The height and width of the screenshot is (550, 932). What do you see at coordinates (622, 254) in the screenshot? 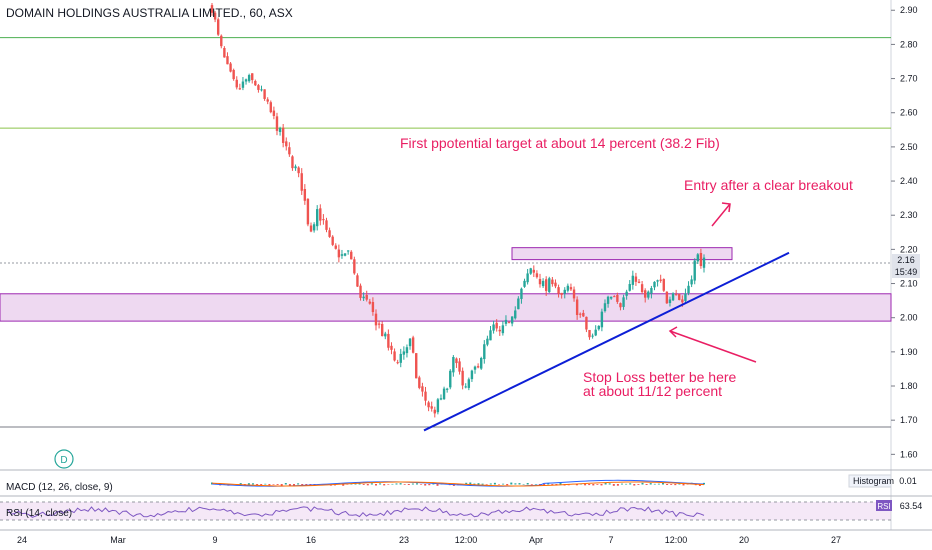
I see `resistance-box` at bounding box center [622, 254].